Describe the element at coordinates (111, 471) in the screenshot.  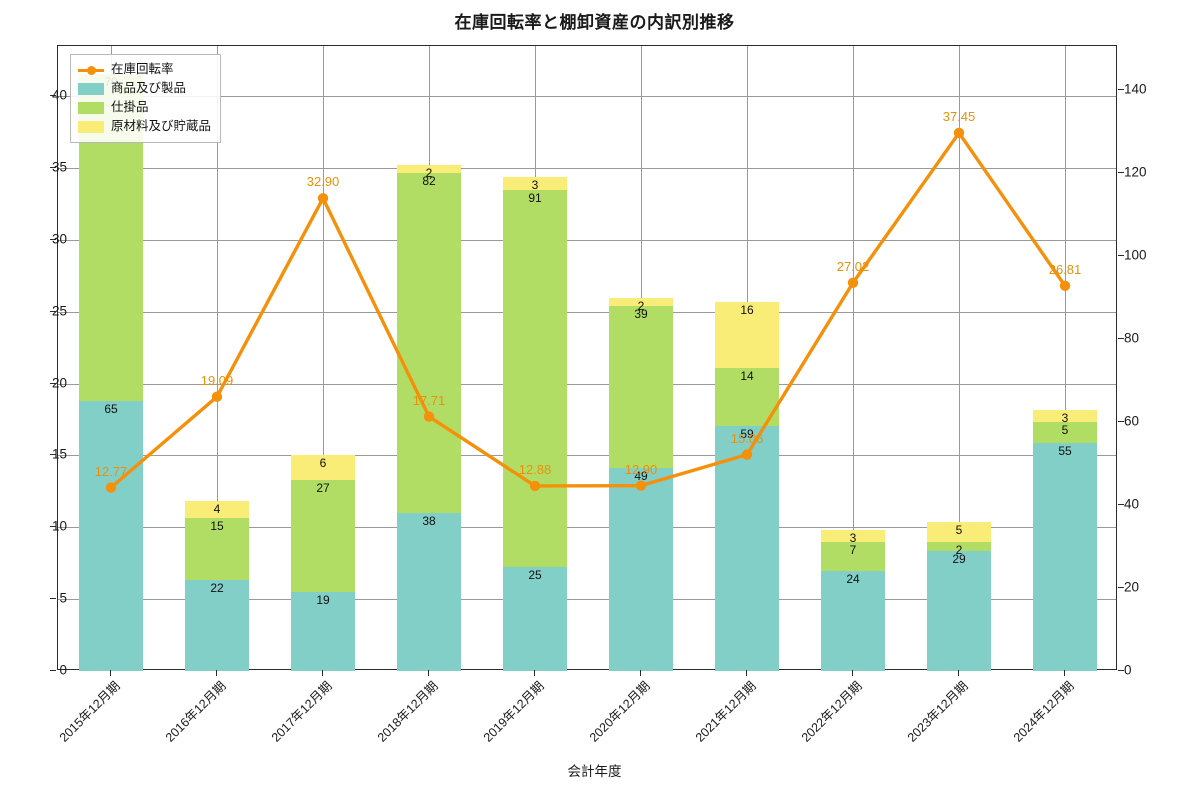
I see `line-data-label: 12.77` at that location.